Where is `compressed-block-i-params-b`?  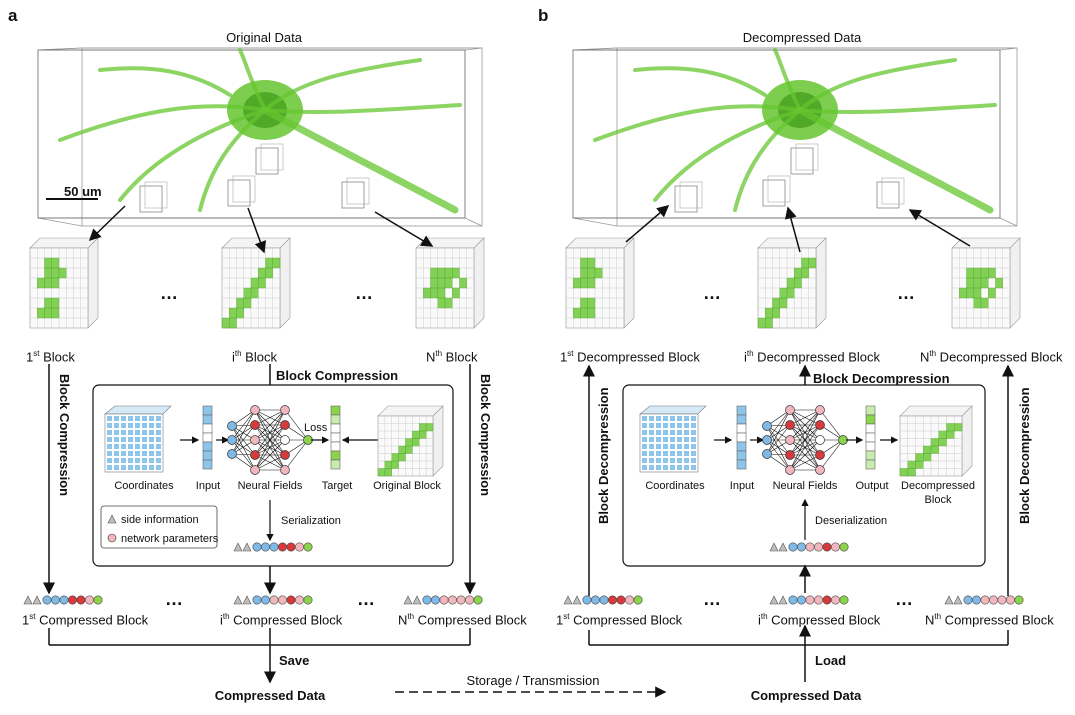 compressed-block-i-params-b is located at coordinates (809, 600).